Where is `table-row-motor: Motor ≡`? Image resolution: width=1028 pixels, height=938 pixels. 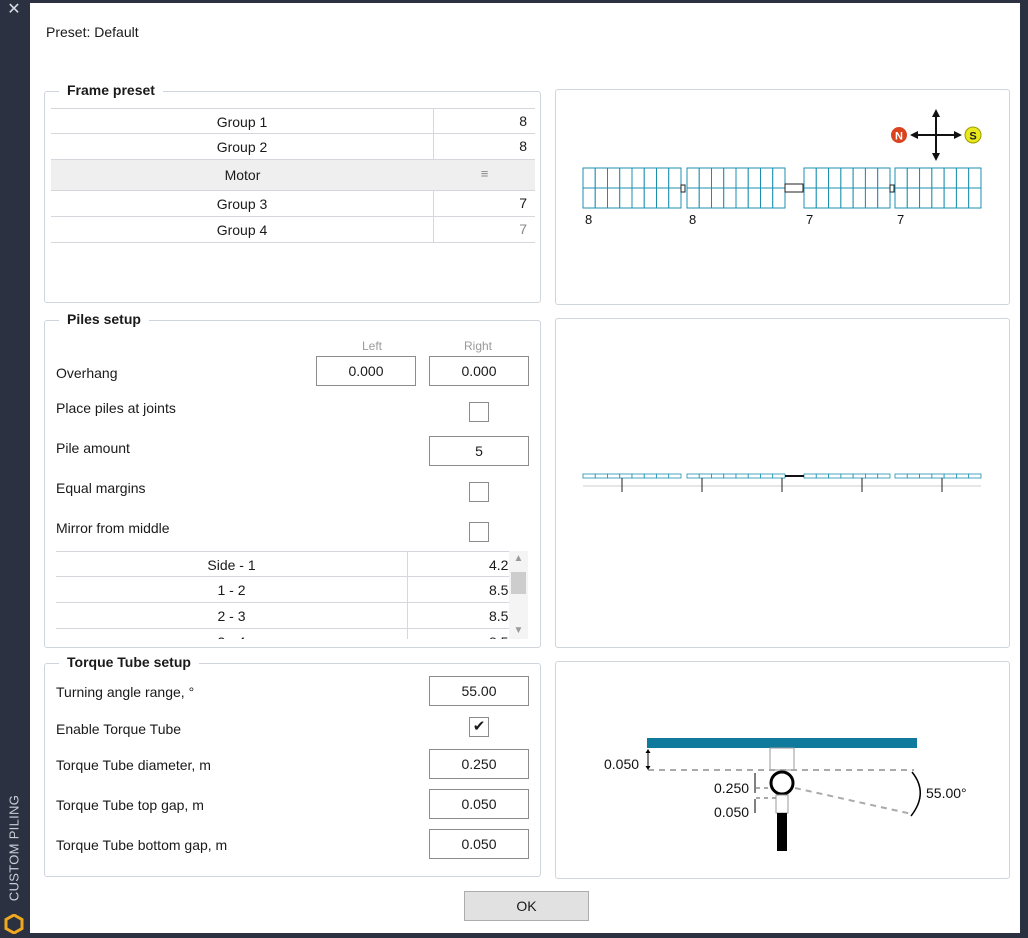 table-row-motor: Motor ≡ is located at coordinates (293, 175).